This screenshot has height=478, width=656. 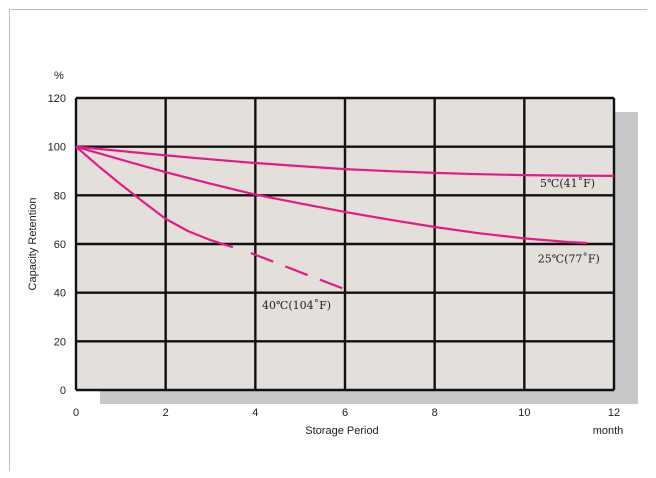 What do you see at coordinates (614, 413) in the screenshot?
I see `x-tick-label: 12` at bounding box center [614, 413].